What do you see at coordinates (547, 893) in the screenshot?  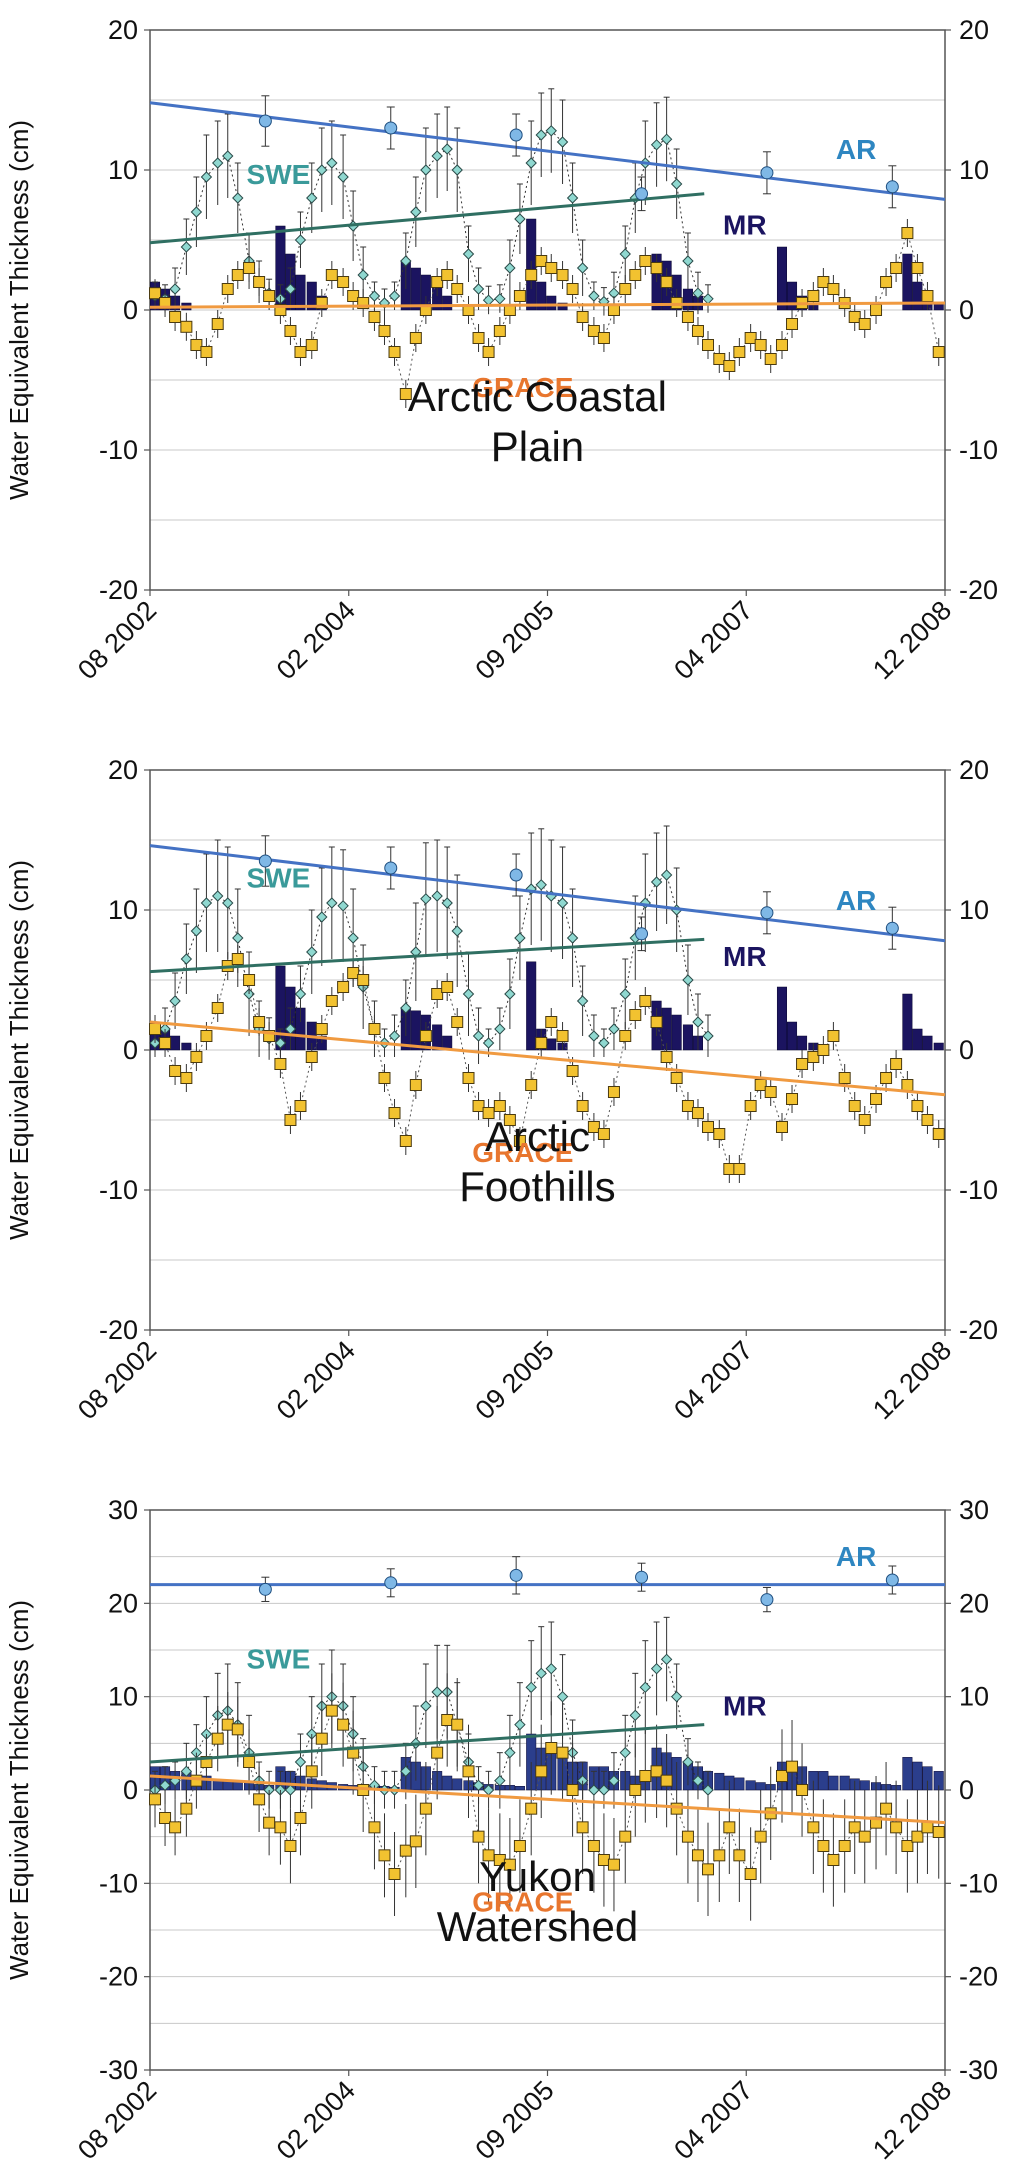 I see `ar-trend-line` at bounding box center [547, 893].